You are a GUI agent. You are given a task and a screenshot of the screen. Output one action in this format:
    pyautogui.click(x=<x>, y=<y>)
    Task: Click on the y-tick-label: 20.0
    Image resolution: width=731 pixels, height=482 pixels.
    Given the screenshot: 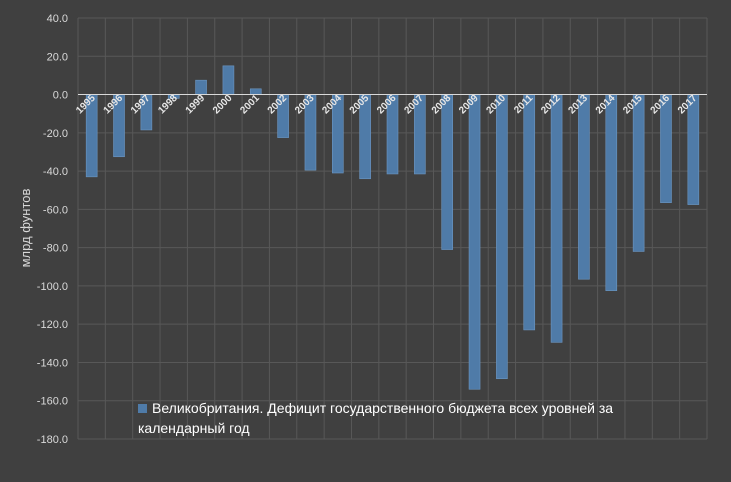 What is the action you would take?
    pyautogui.click(x=57, y=57)
    